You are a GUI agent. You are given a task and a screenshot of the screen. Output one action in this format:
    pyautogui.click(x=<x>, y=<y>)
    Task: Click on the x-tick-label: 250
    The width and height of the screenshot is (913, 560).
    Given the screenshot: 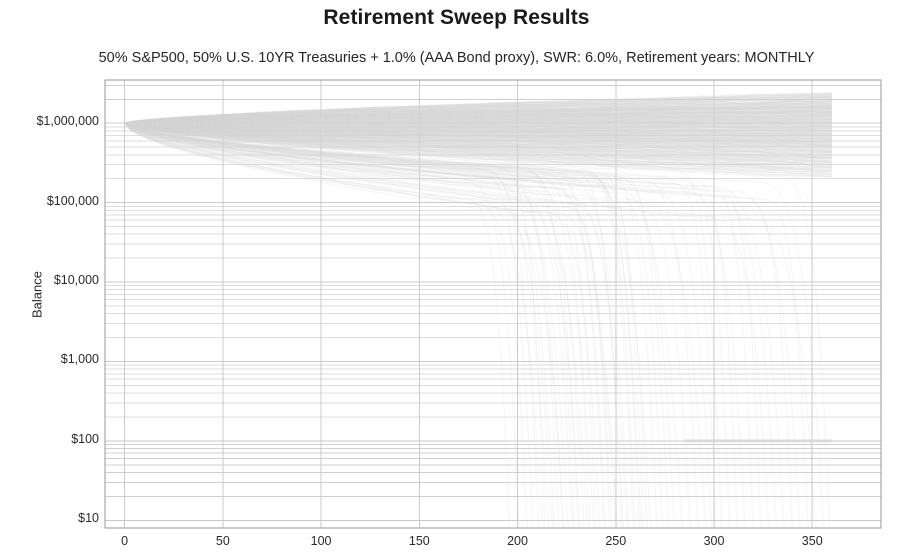 What is the action you would take?
    pyautogui.click(x=616, y=541)
    